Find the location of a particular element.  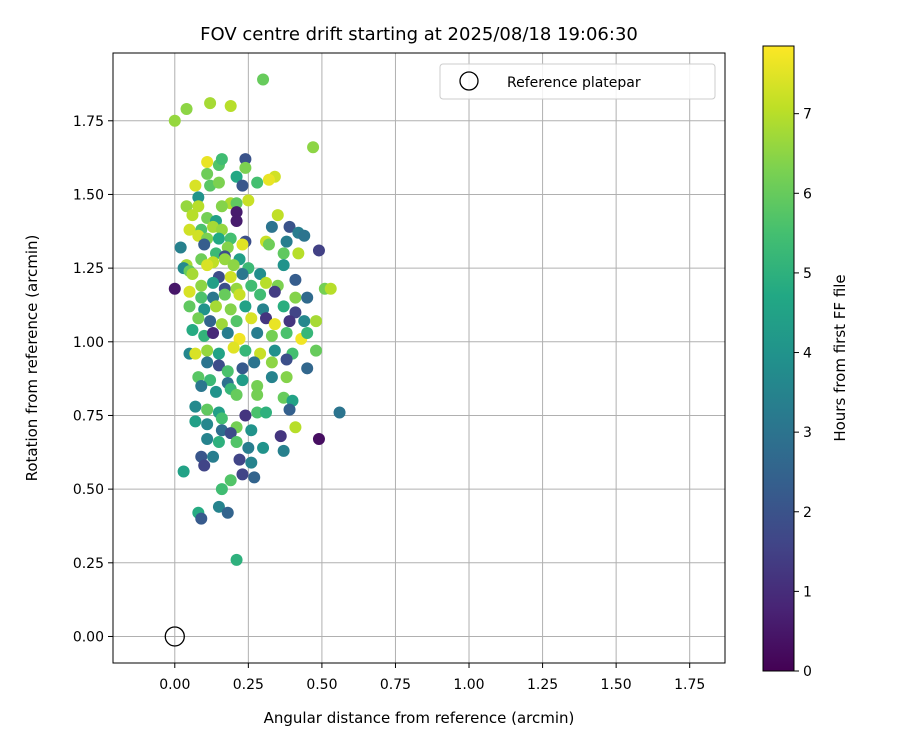

x-tick-label: 0.75 is located at coordinates (395, 685).